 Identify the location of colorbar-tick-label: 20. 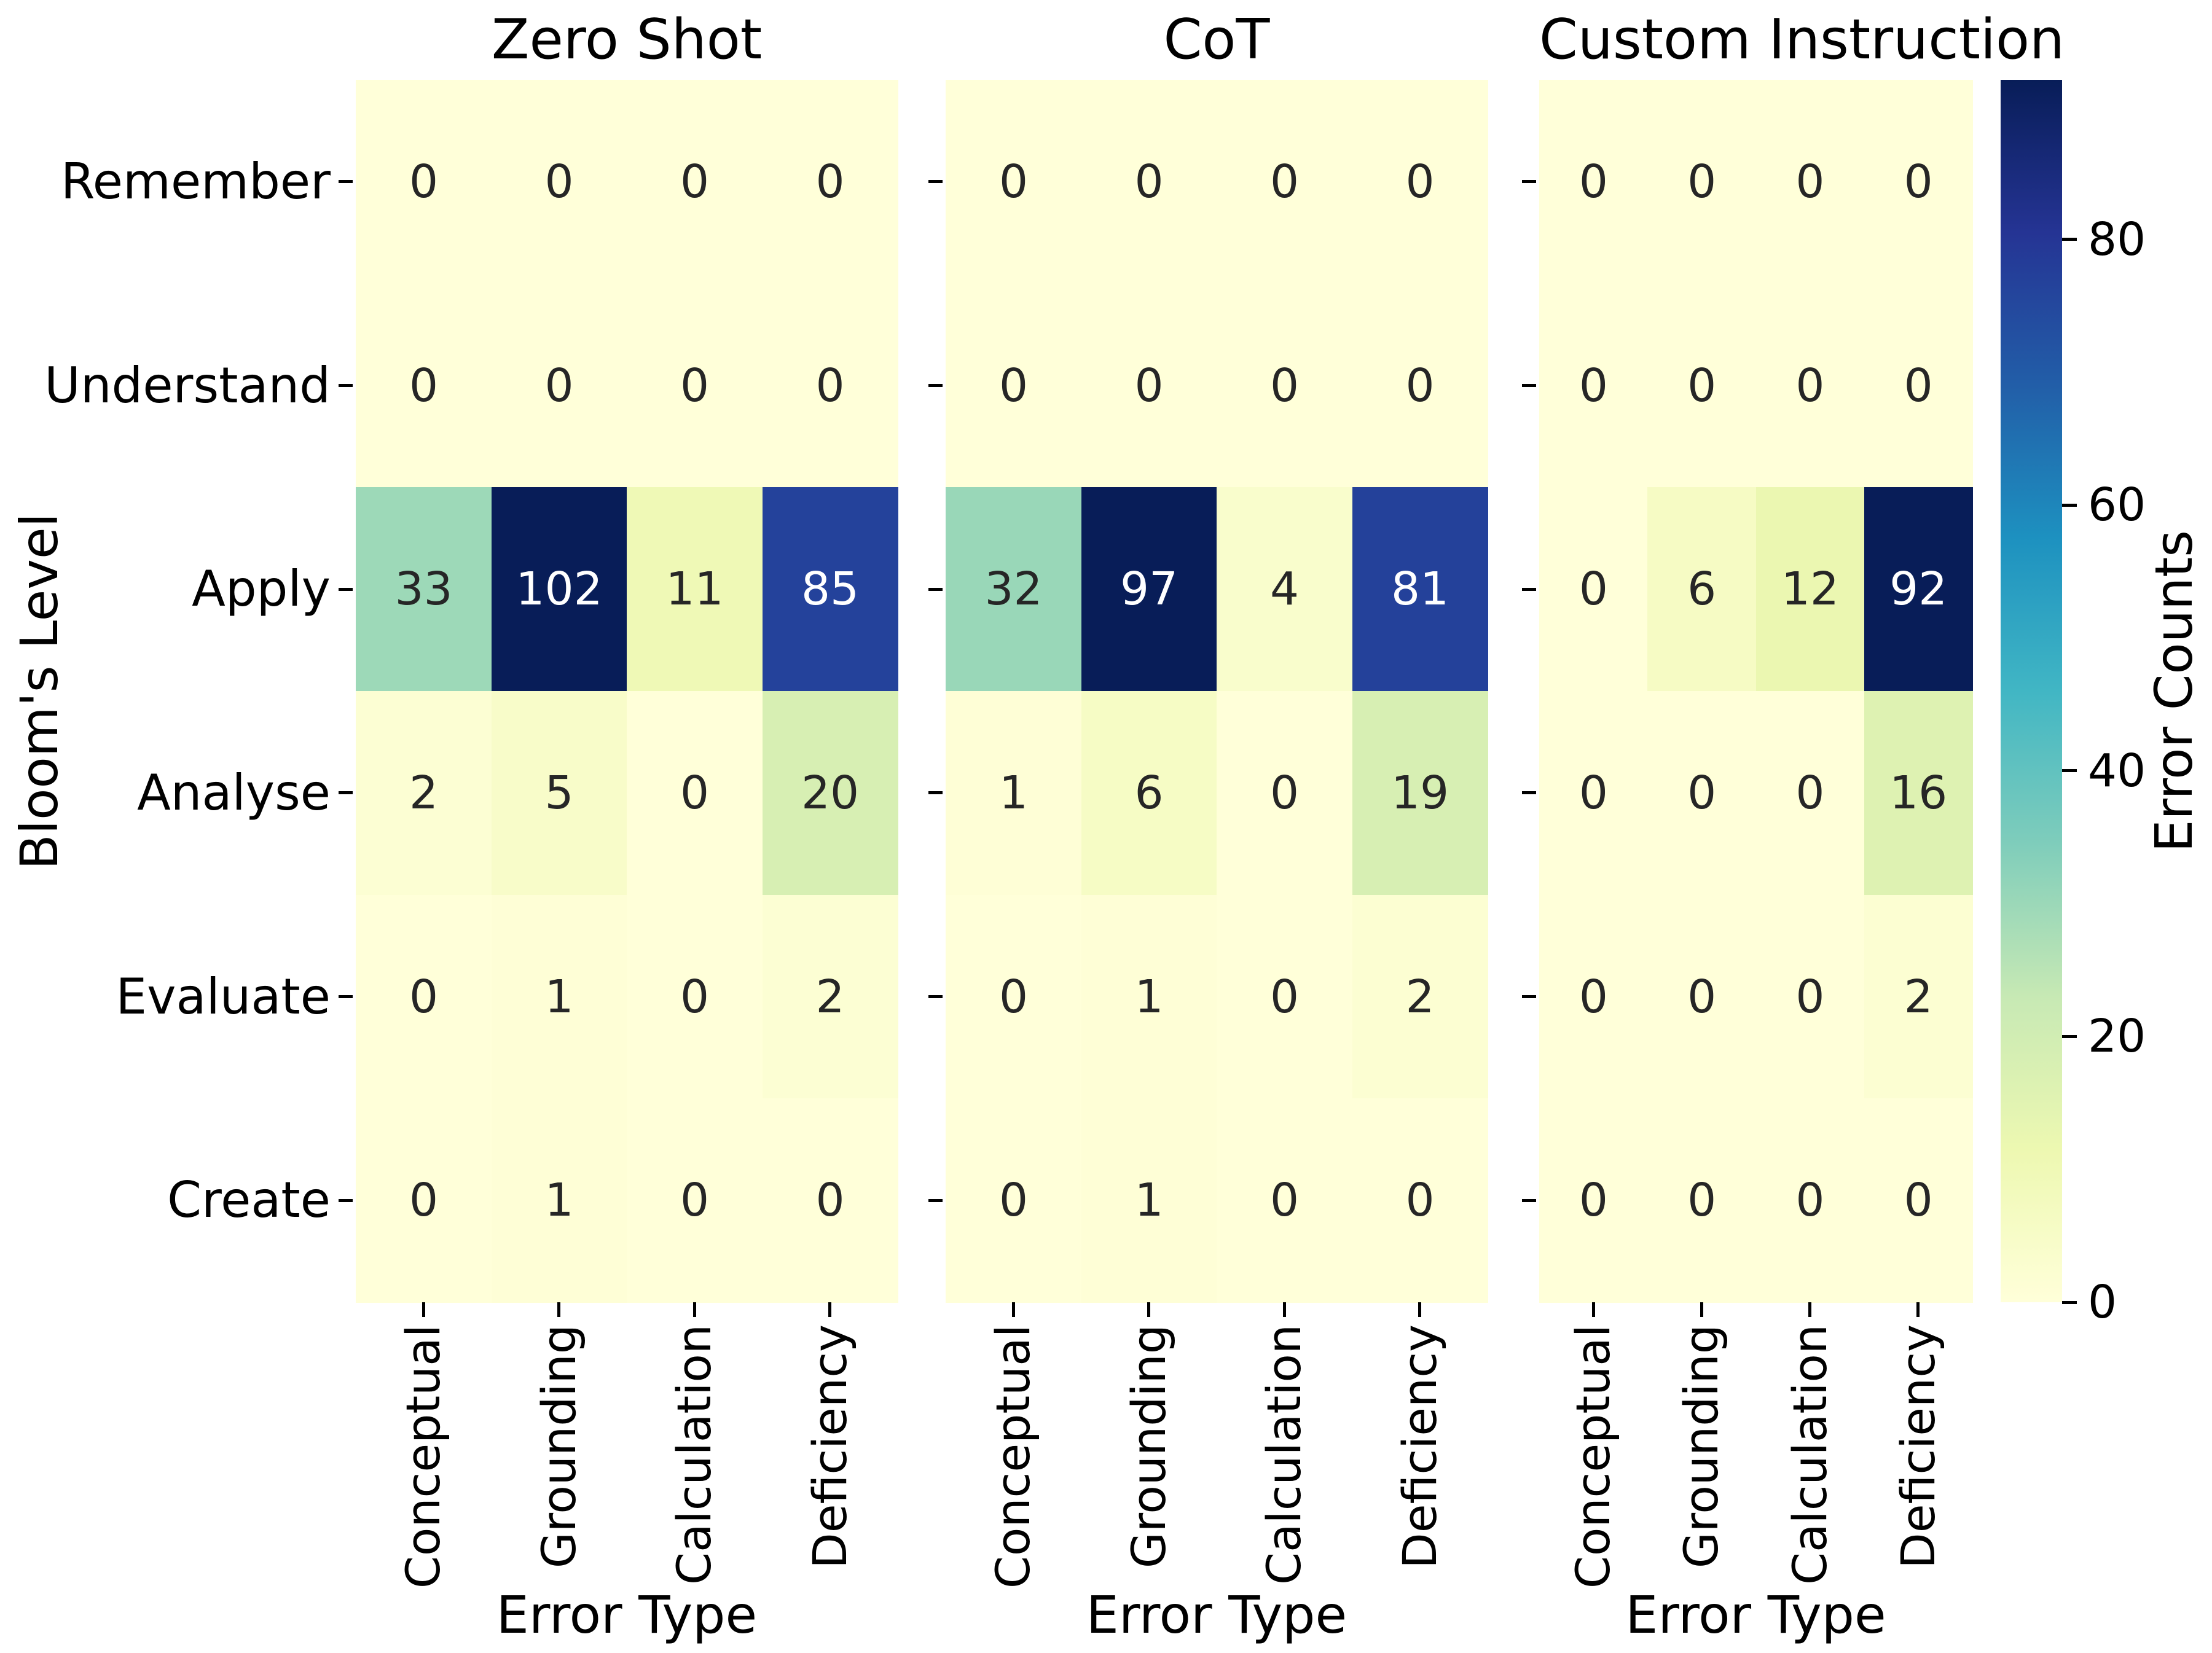
(2117, 1036).